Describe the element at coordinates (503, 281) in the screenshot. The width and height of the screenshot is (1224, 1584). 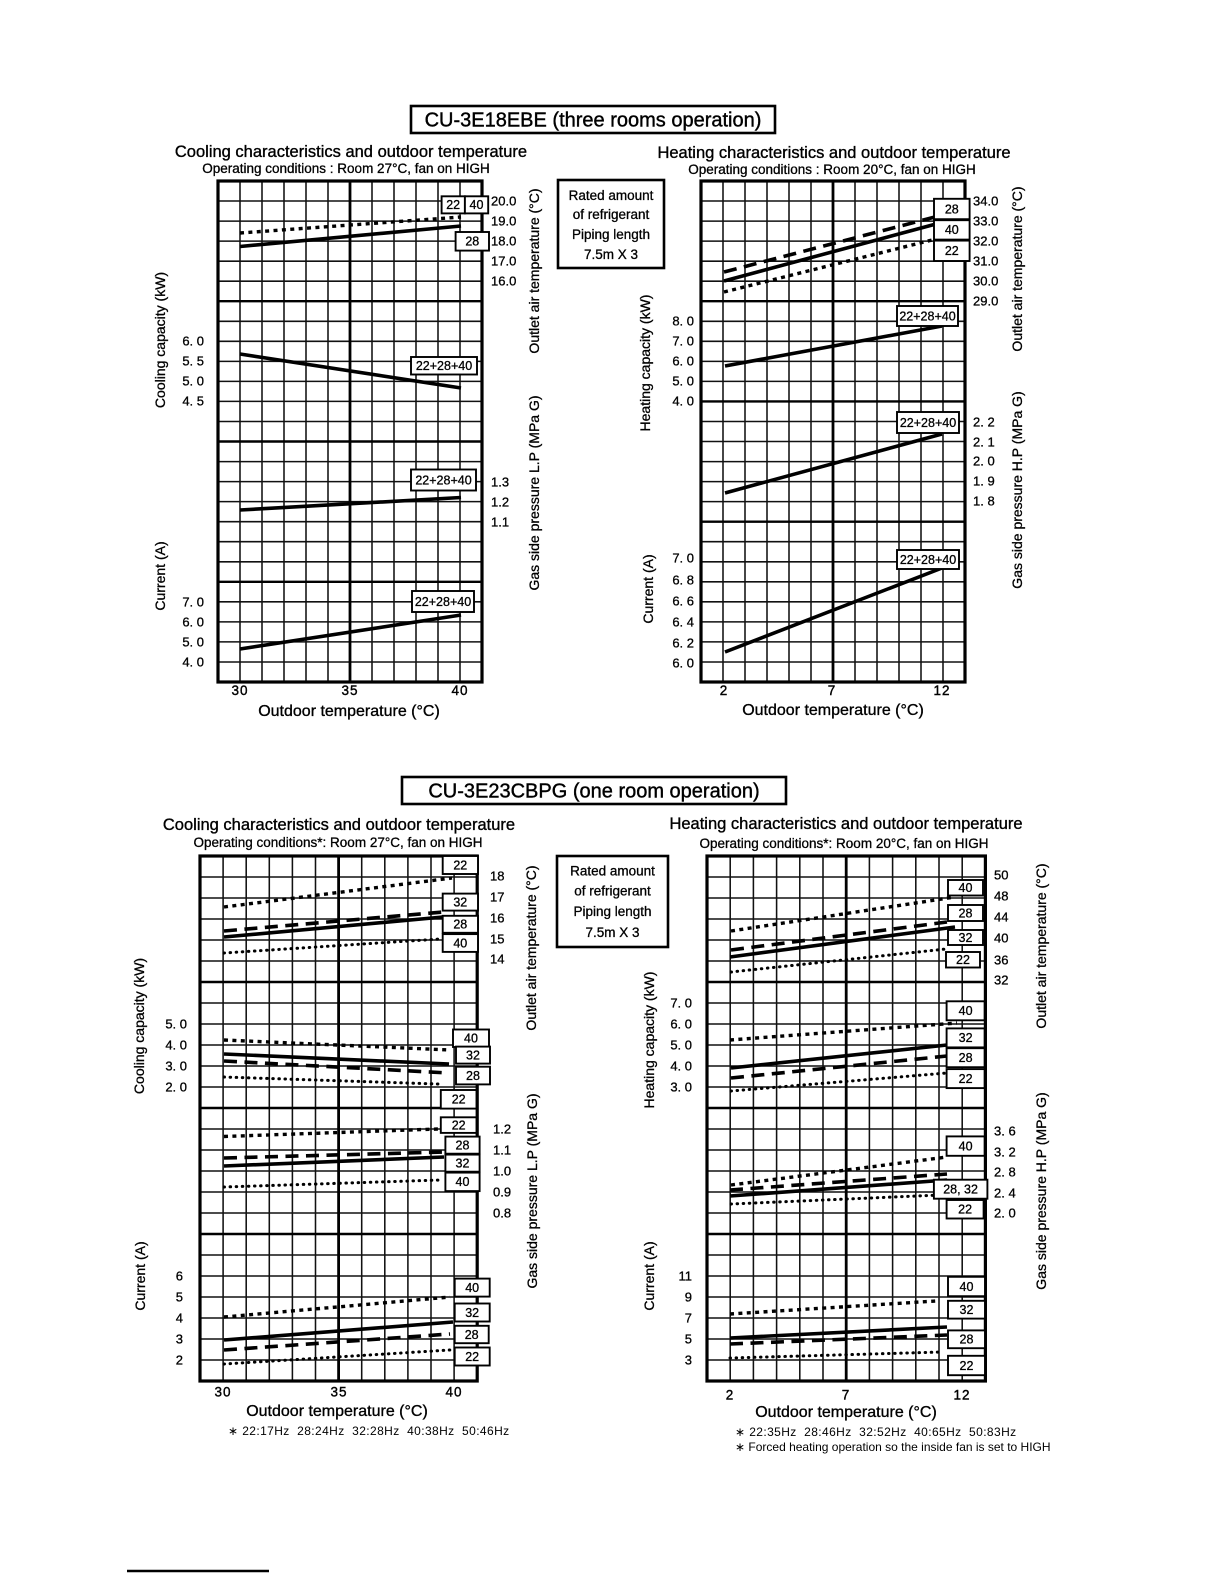
I see `svg-text: 16.0` at that location.